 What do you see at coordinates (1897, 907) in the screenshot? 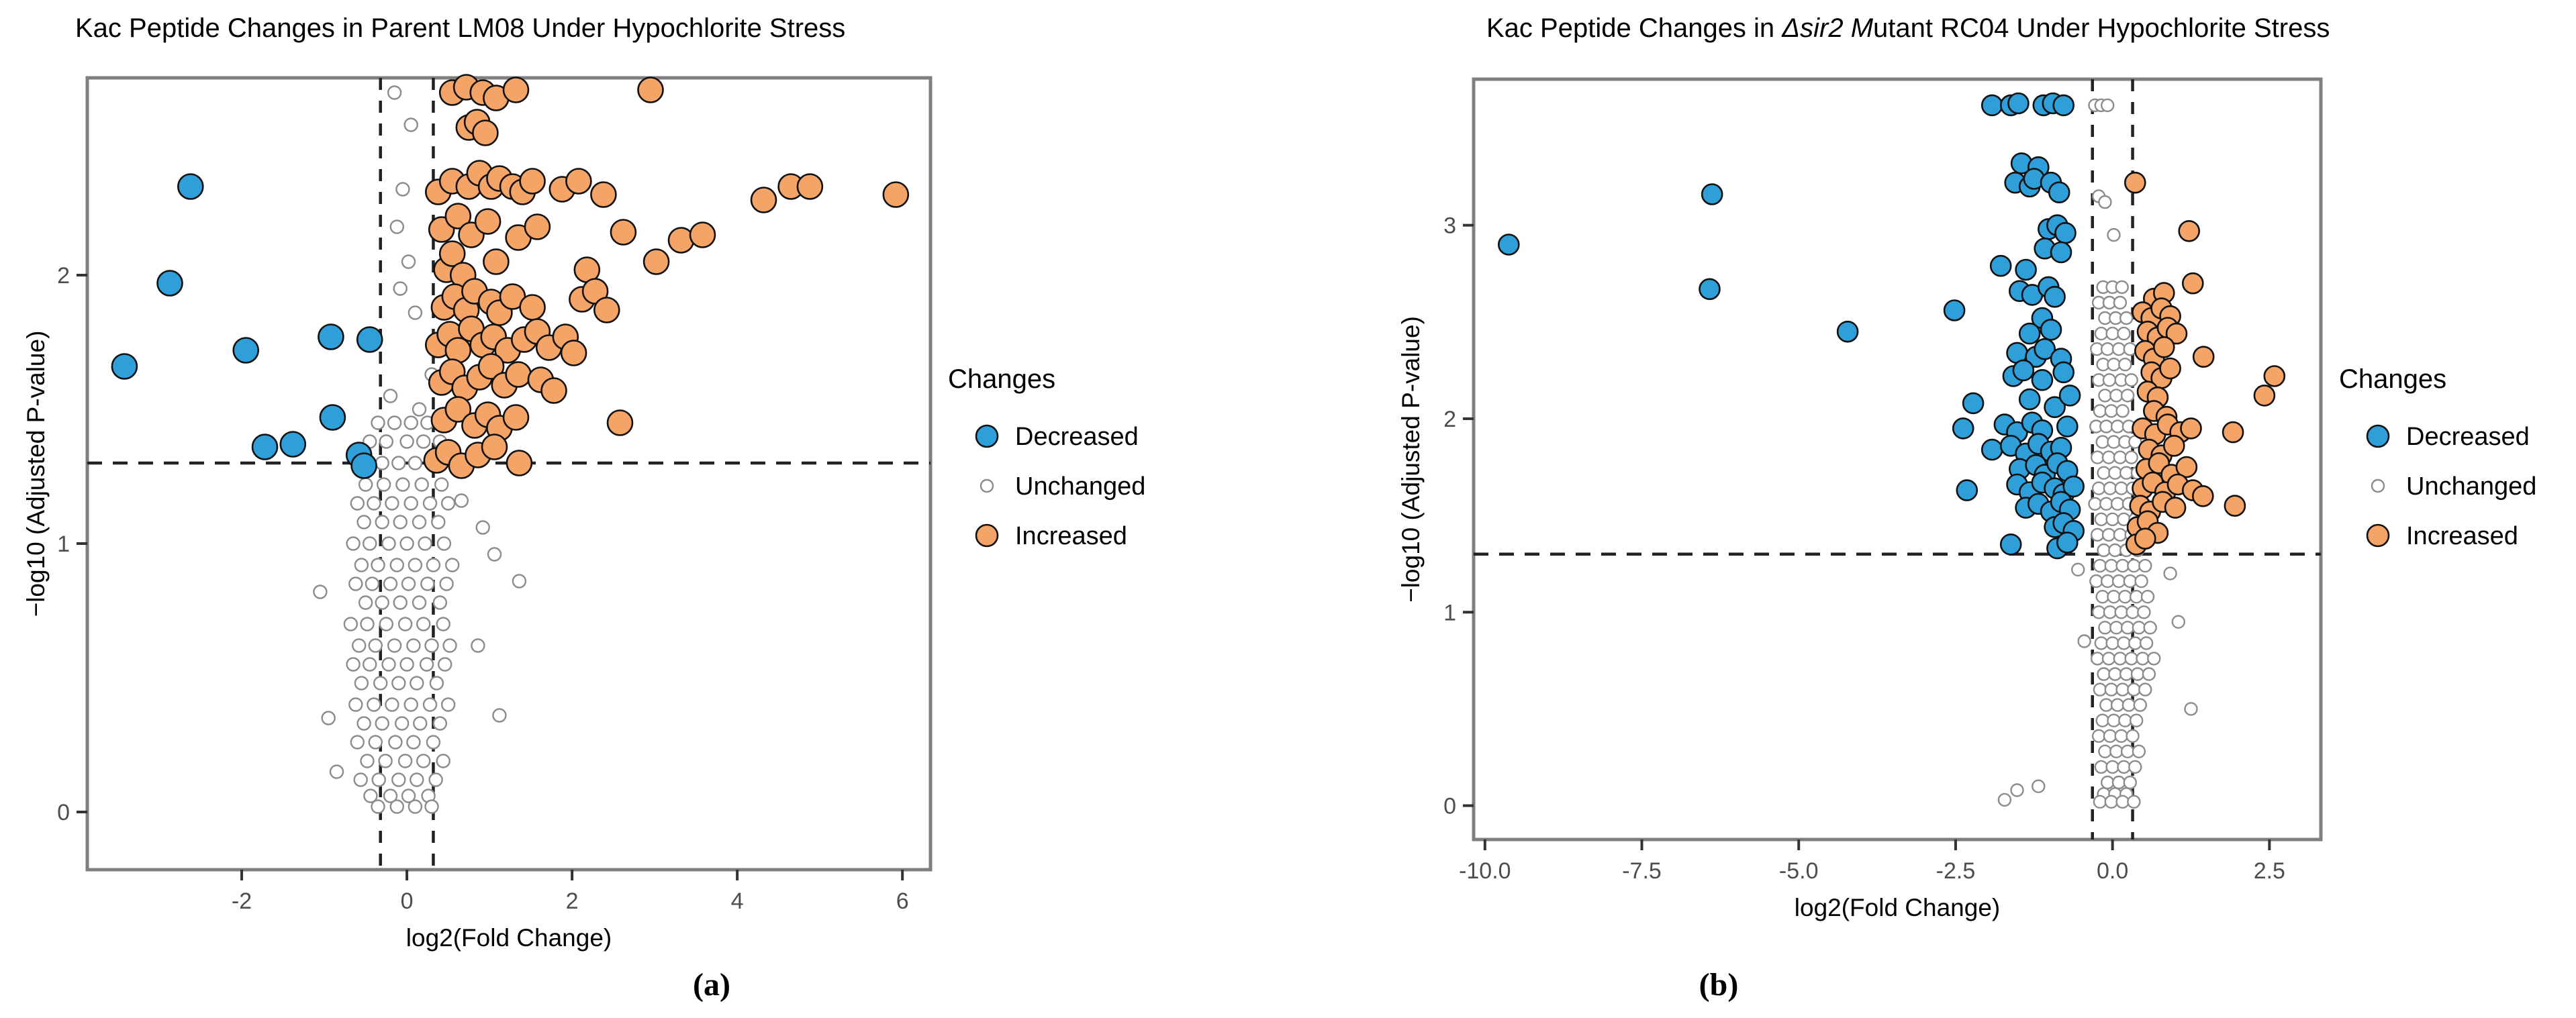
I see `x-axis-title: log2(Fold Change)` at bounding box center [1897, 907].